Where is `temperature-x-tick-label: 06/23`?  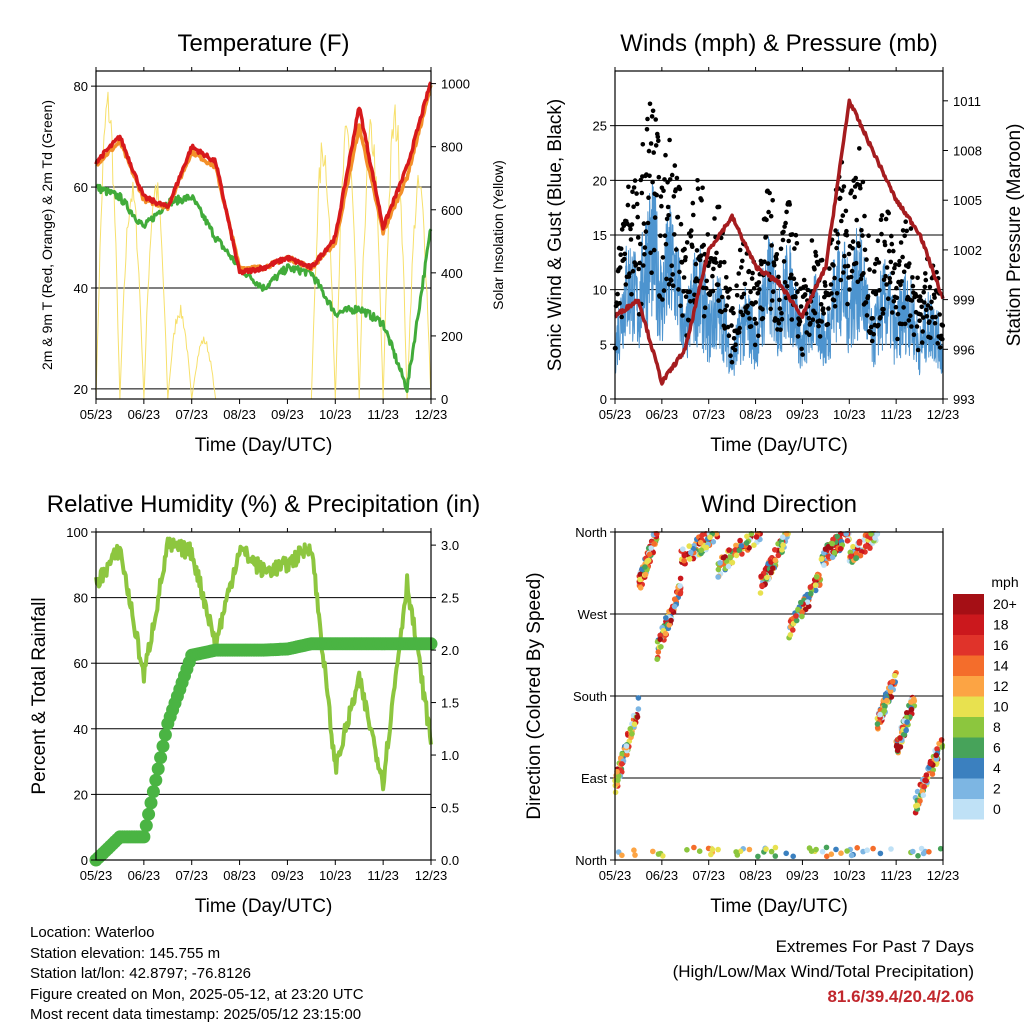
temperature-x-tick-label: 06/23 is located at coordinates (144, 414).